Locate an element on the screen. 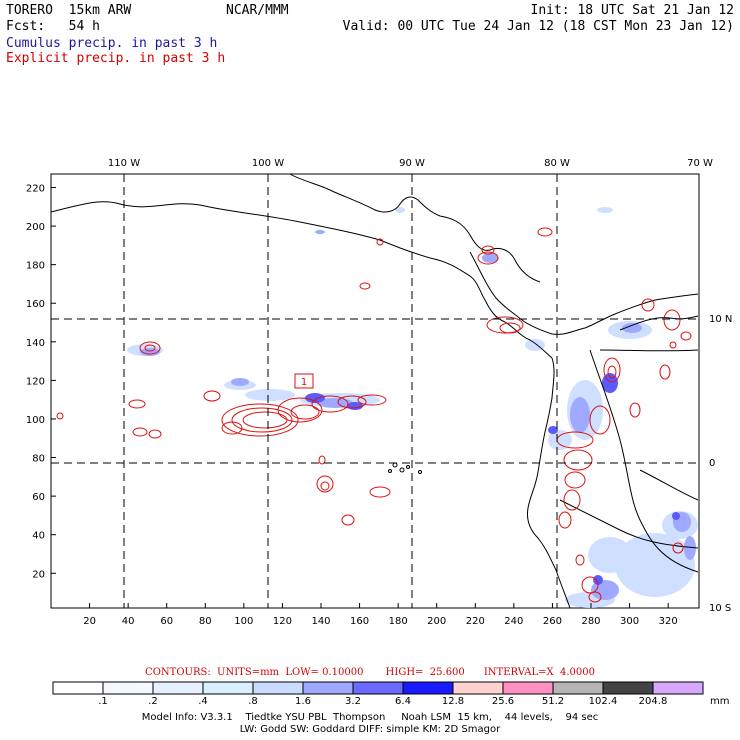 The height and width of the screenshot is (740, 740). lat-label-10s: 10 S is located at coordinates (720, 608).